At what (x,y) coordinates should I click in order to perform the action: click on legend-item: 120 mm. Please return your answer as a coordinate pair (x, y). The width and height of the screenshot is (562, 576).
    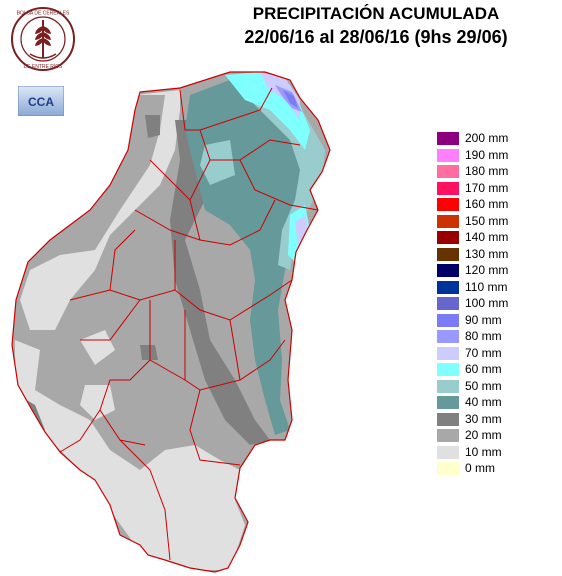
    Looking at the image, I should click on (497, 271).